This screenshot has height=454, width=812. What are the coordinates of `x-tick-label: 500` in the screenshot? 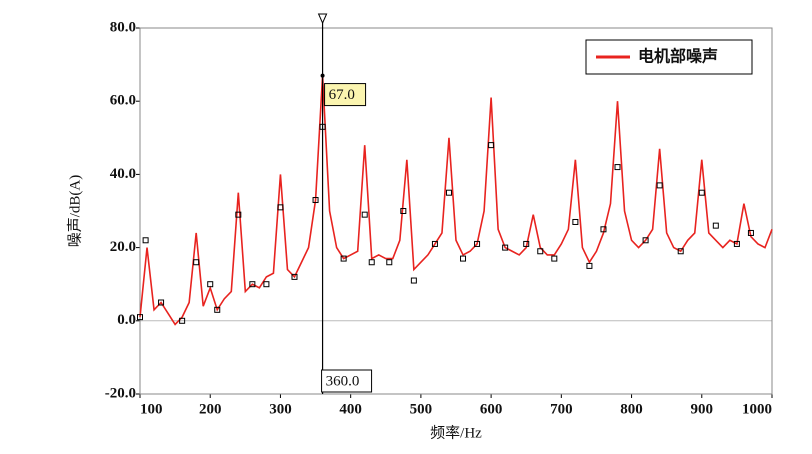 It's located at (421, 409).